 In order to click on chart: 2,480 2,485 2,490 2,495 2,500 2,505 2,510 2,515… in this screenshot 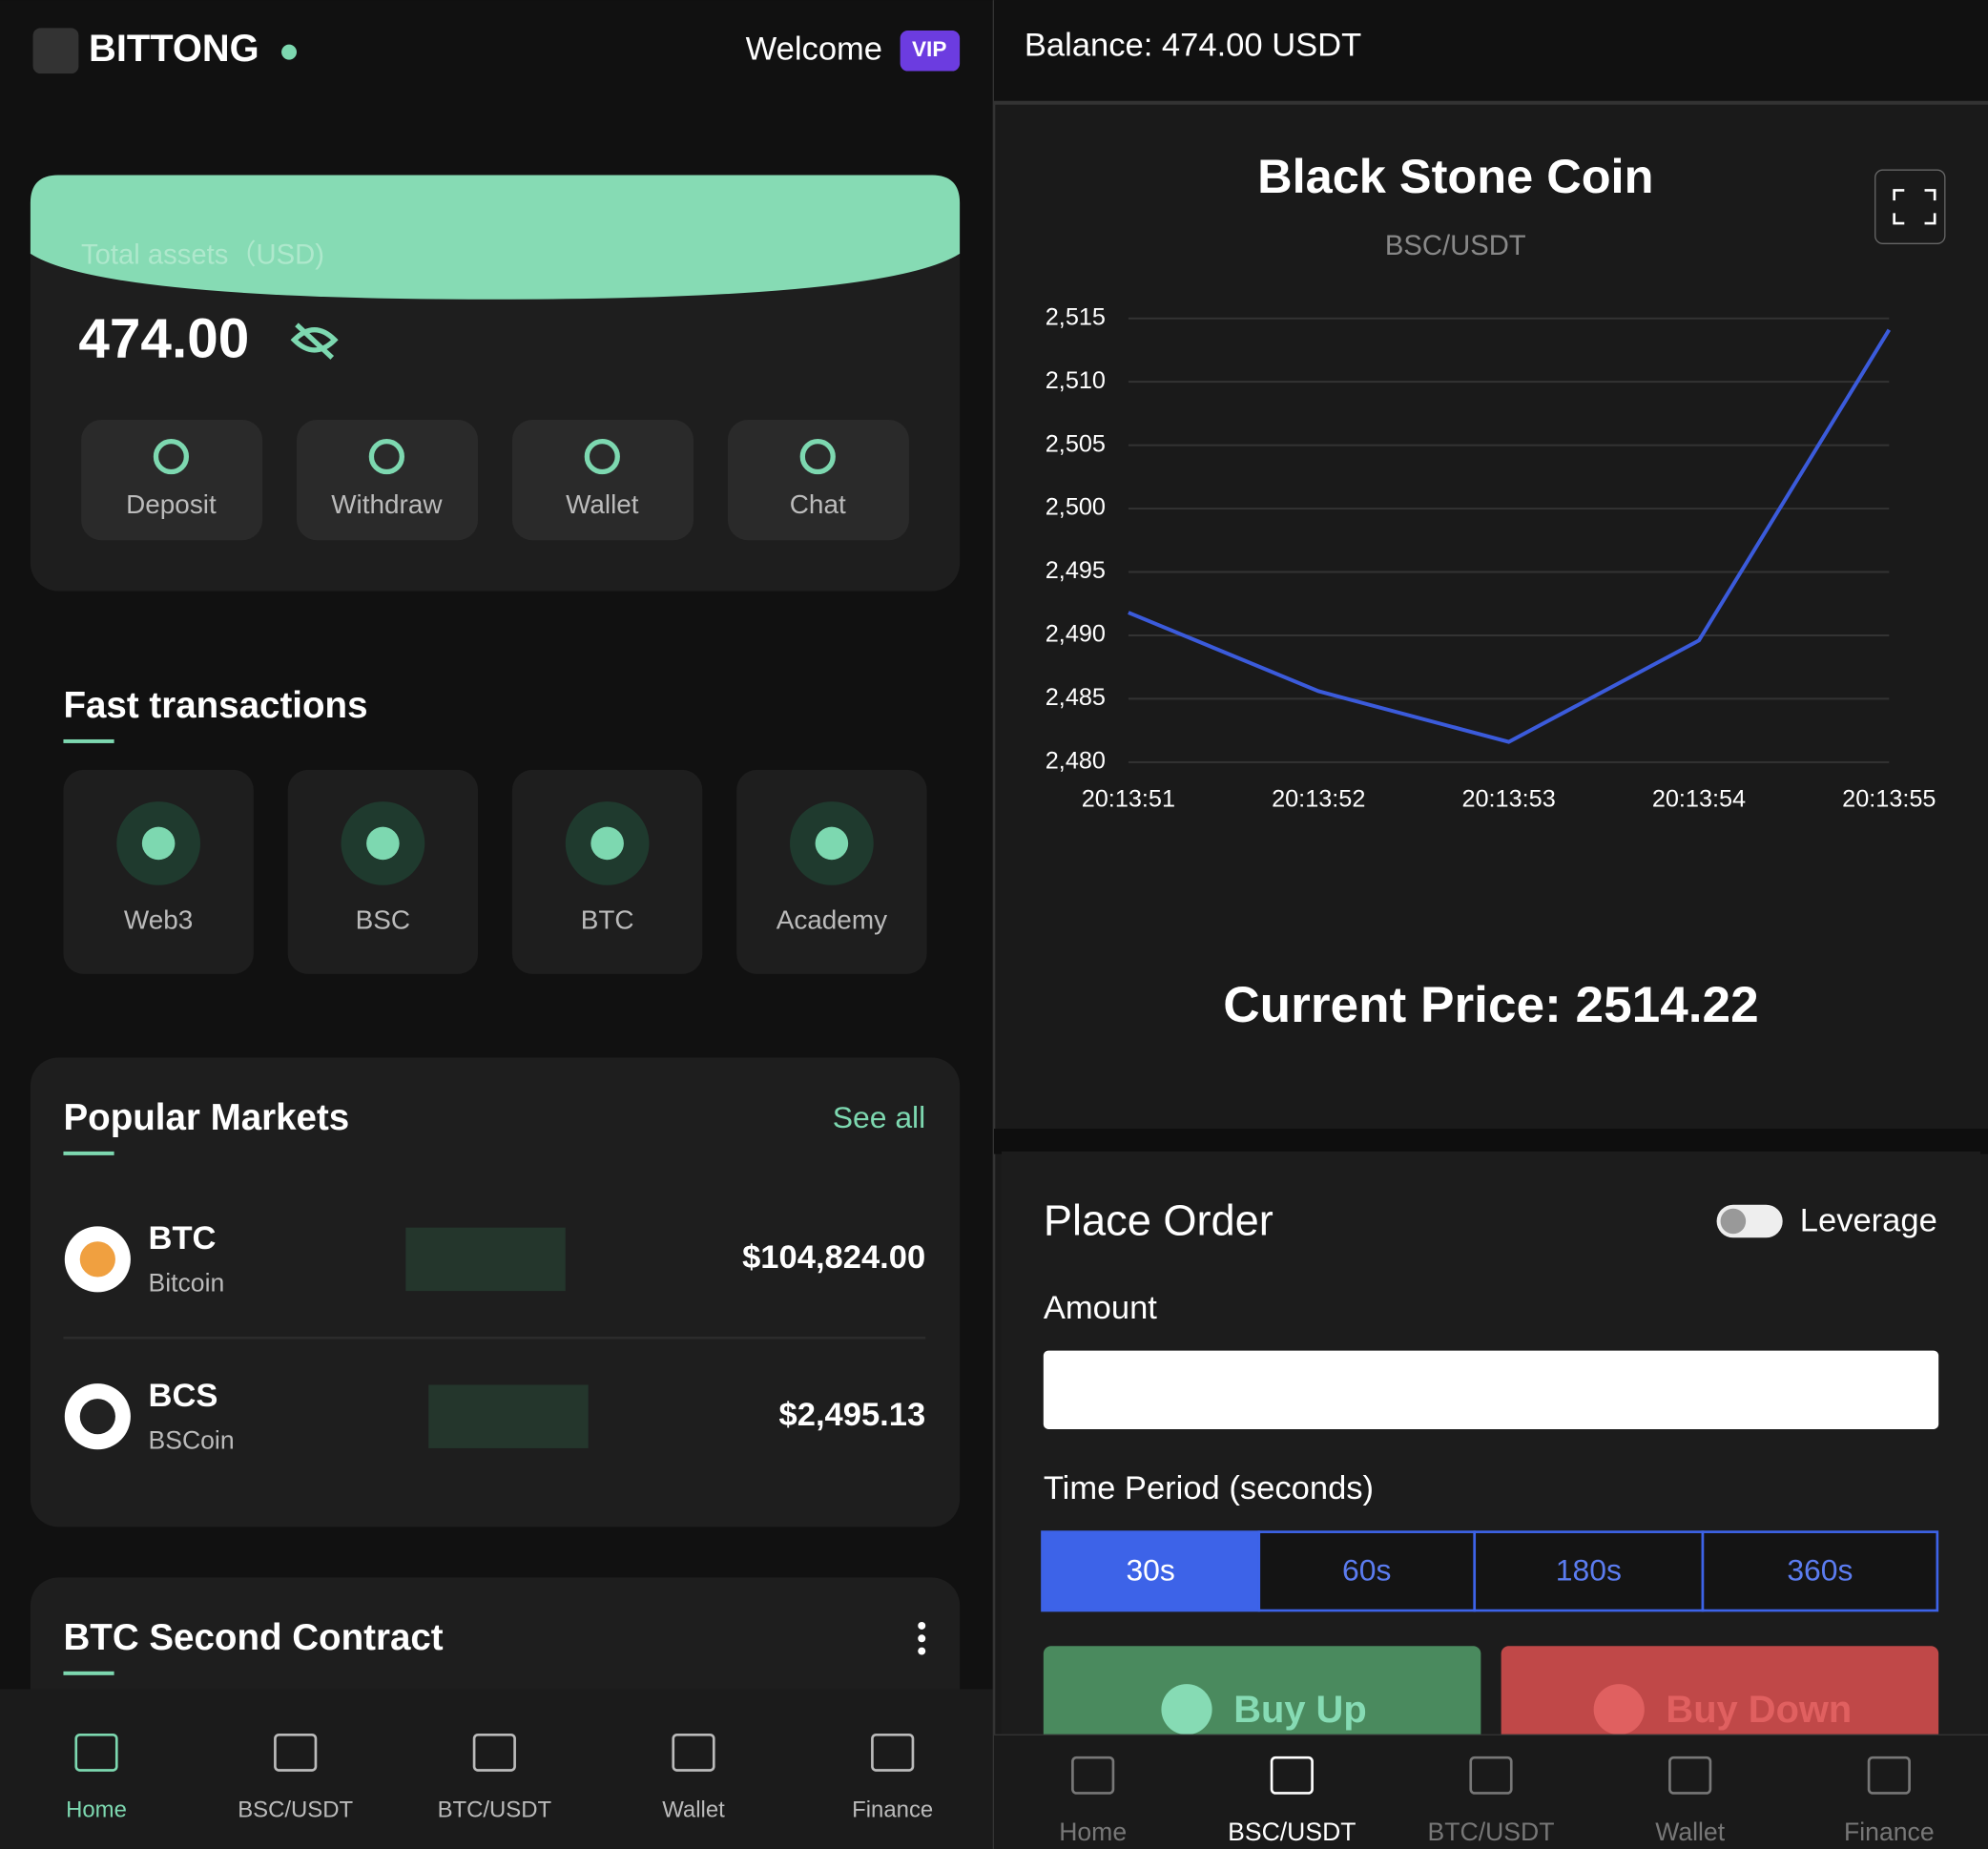, I will do `click(1491, 557)`.